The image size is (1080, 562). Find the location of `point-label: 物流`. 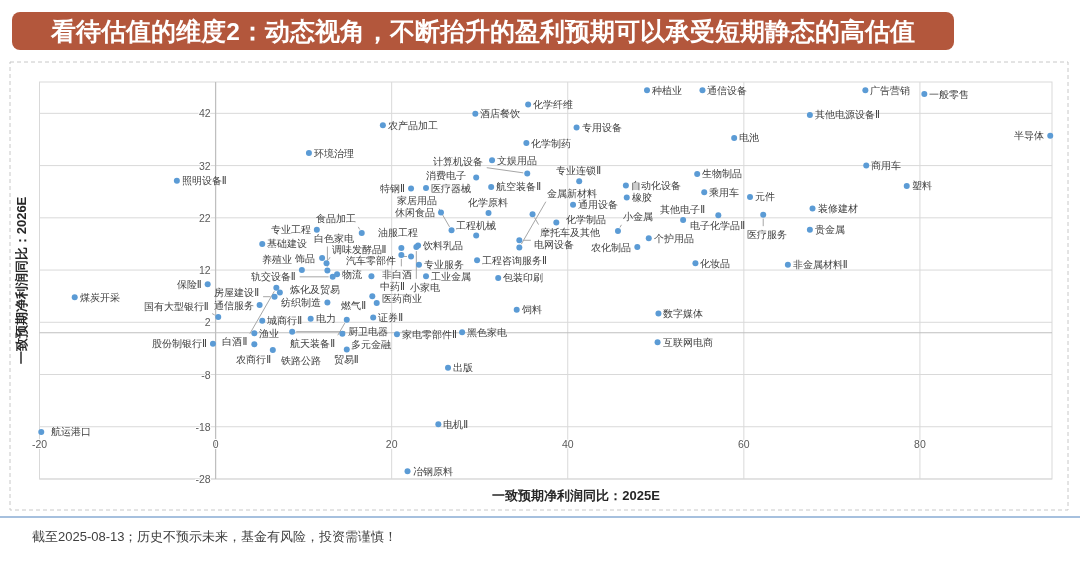

point-label: 物流 is located at coordinates (352, 274).